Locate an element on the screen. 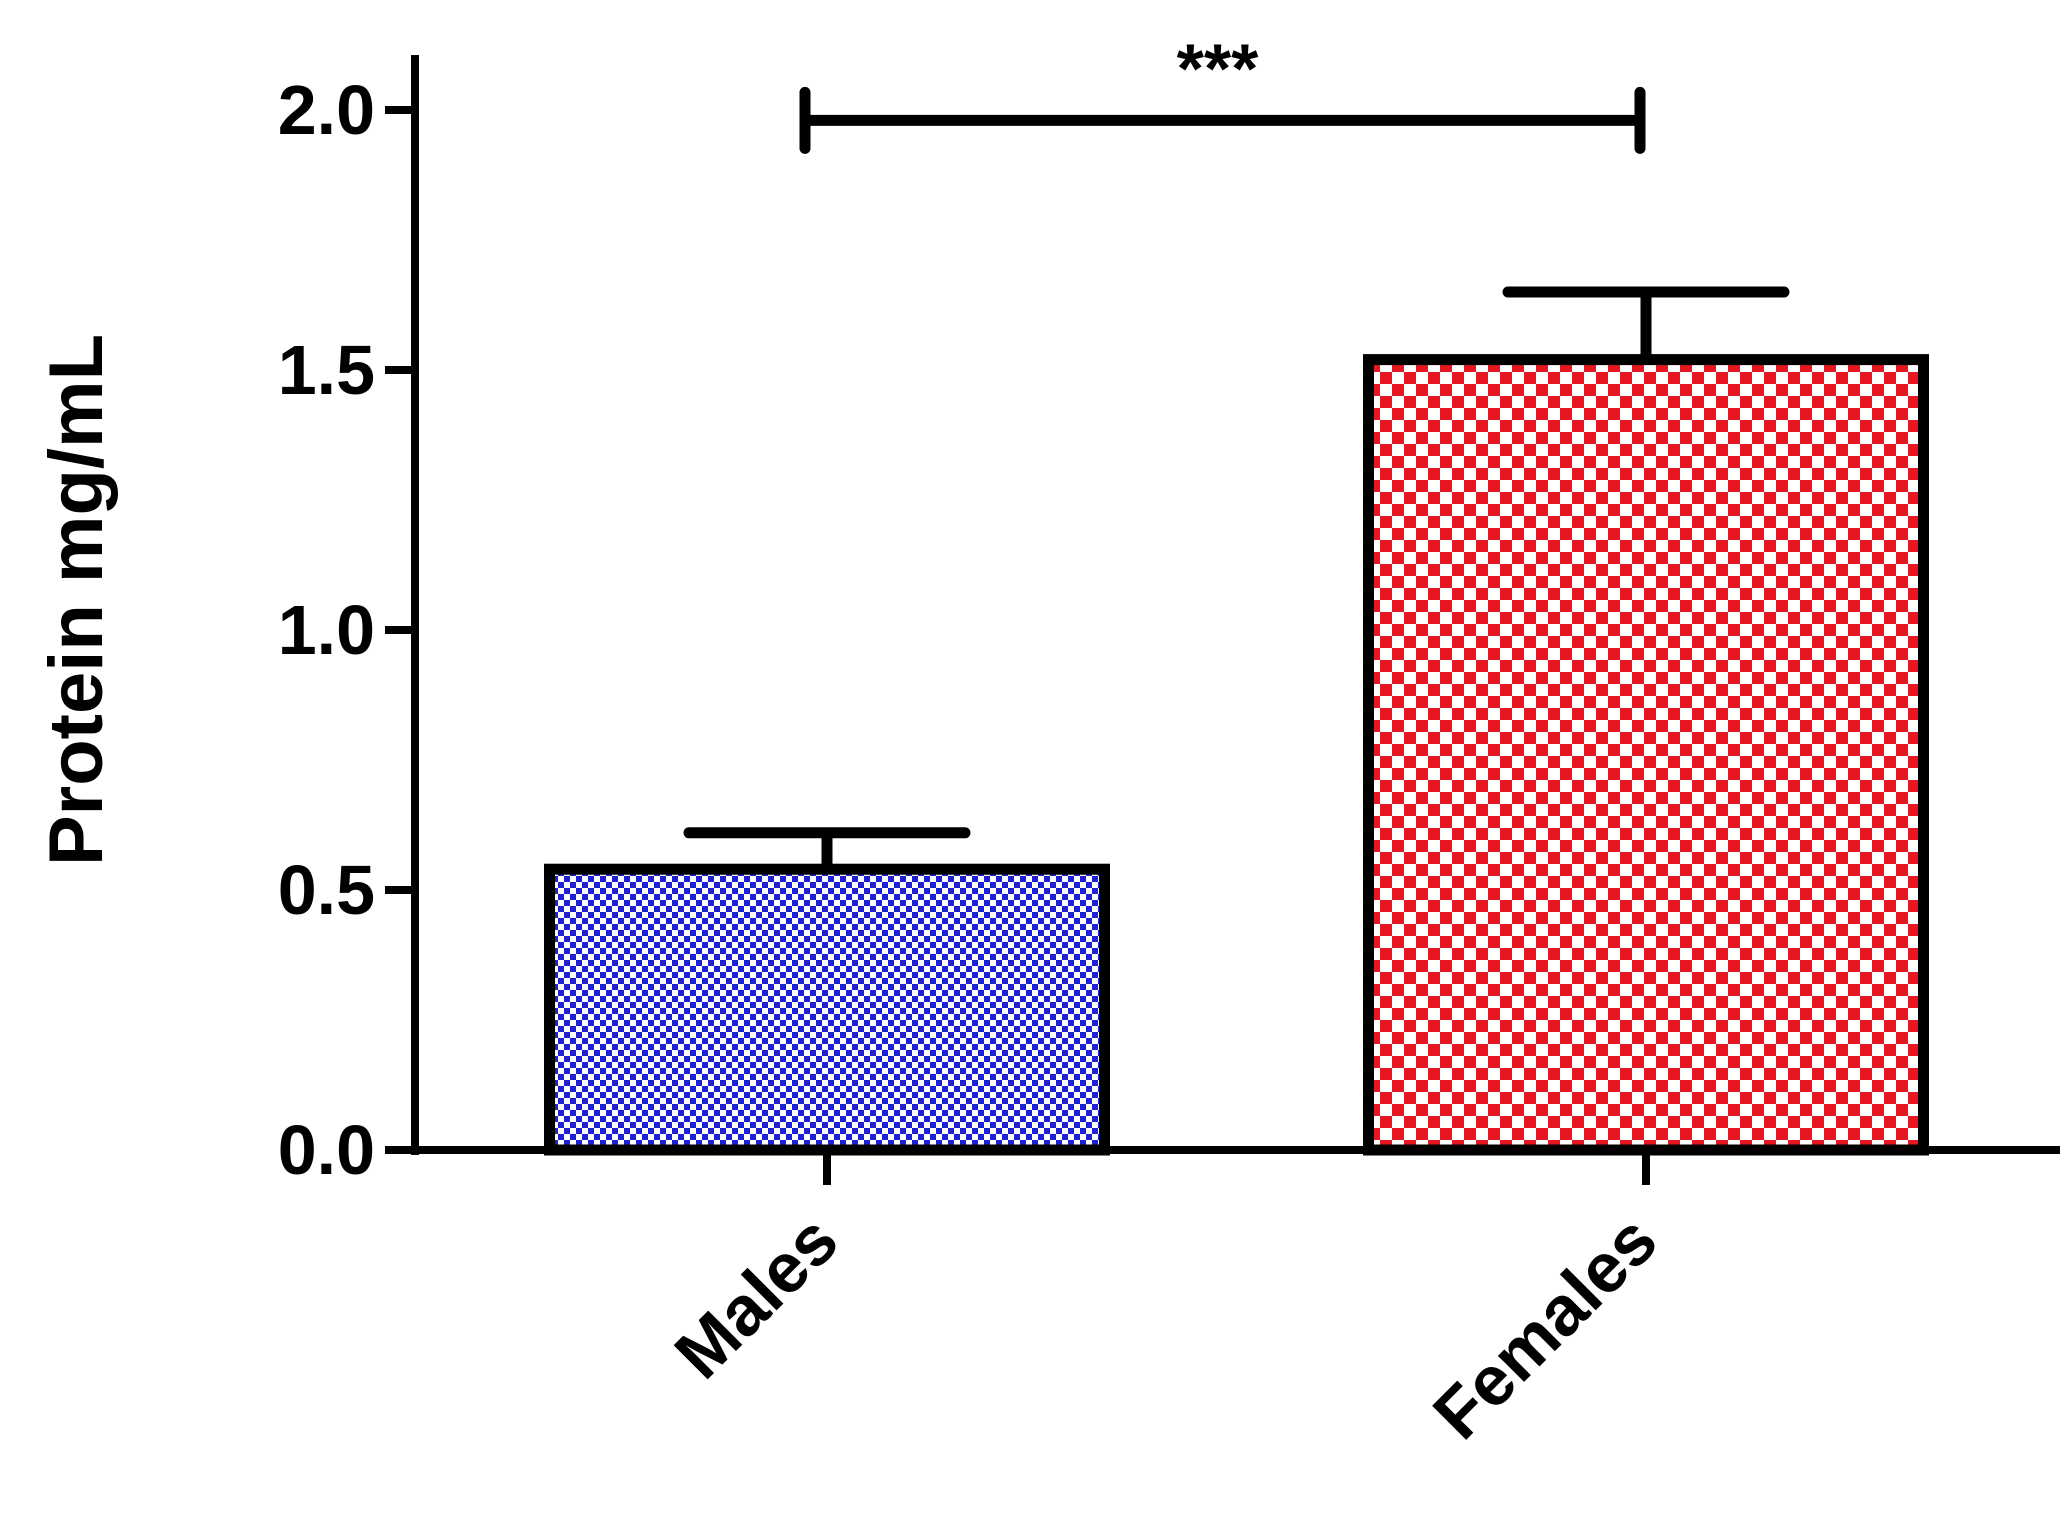 This screenshot has height=1522, width=2070. y-tick-label: 2.0 is located at coordinates (326, 110).